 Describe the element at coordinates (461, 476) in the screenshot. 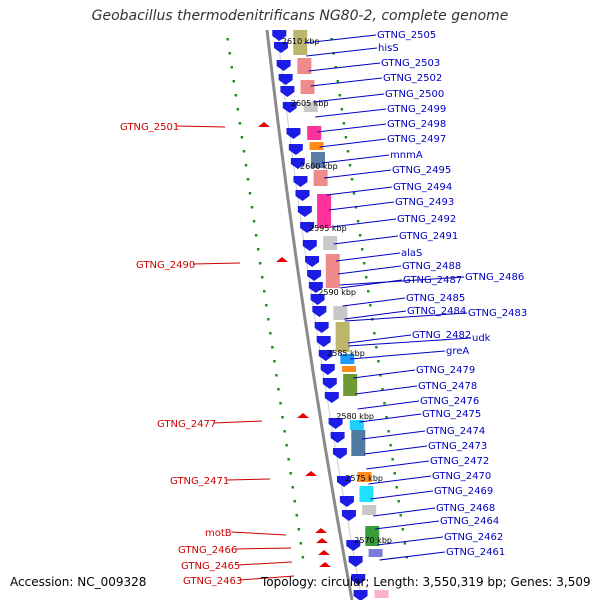

I see `forward-gene-label: GTNG_2470` at that location.